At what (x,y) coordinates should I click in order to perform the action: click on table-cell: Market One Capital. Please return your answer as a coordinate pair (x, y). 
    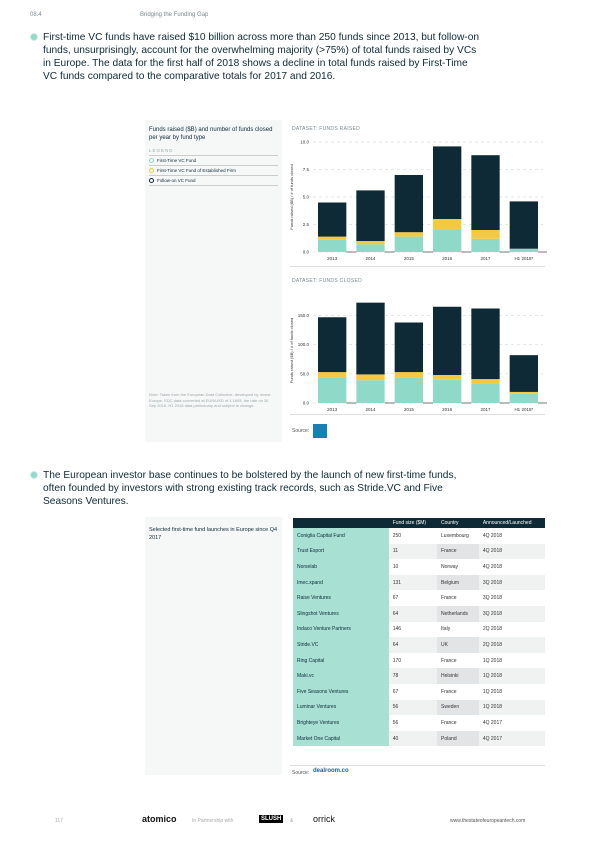
    Looking at the image, I should click on (341, 738).